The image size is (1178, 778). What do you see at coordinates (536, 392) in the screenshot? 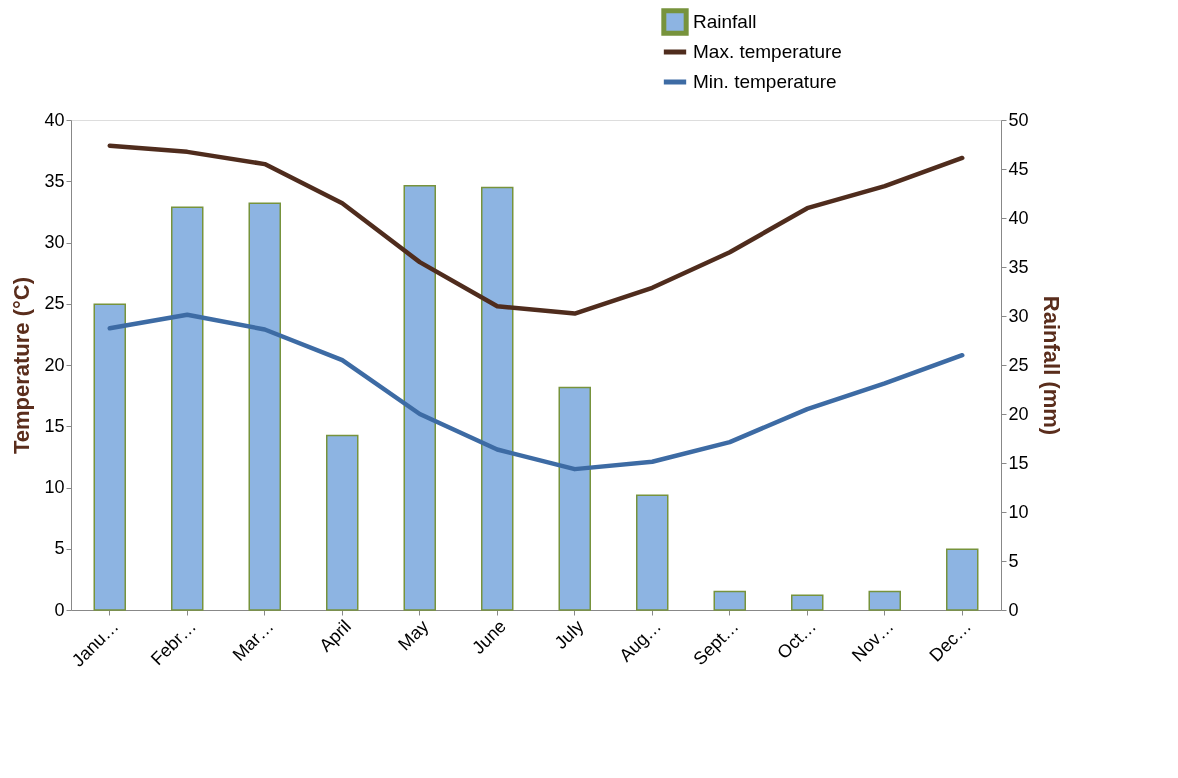
I see `line-series` at bounding box center [536, 392].